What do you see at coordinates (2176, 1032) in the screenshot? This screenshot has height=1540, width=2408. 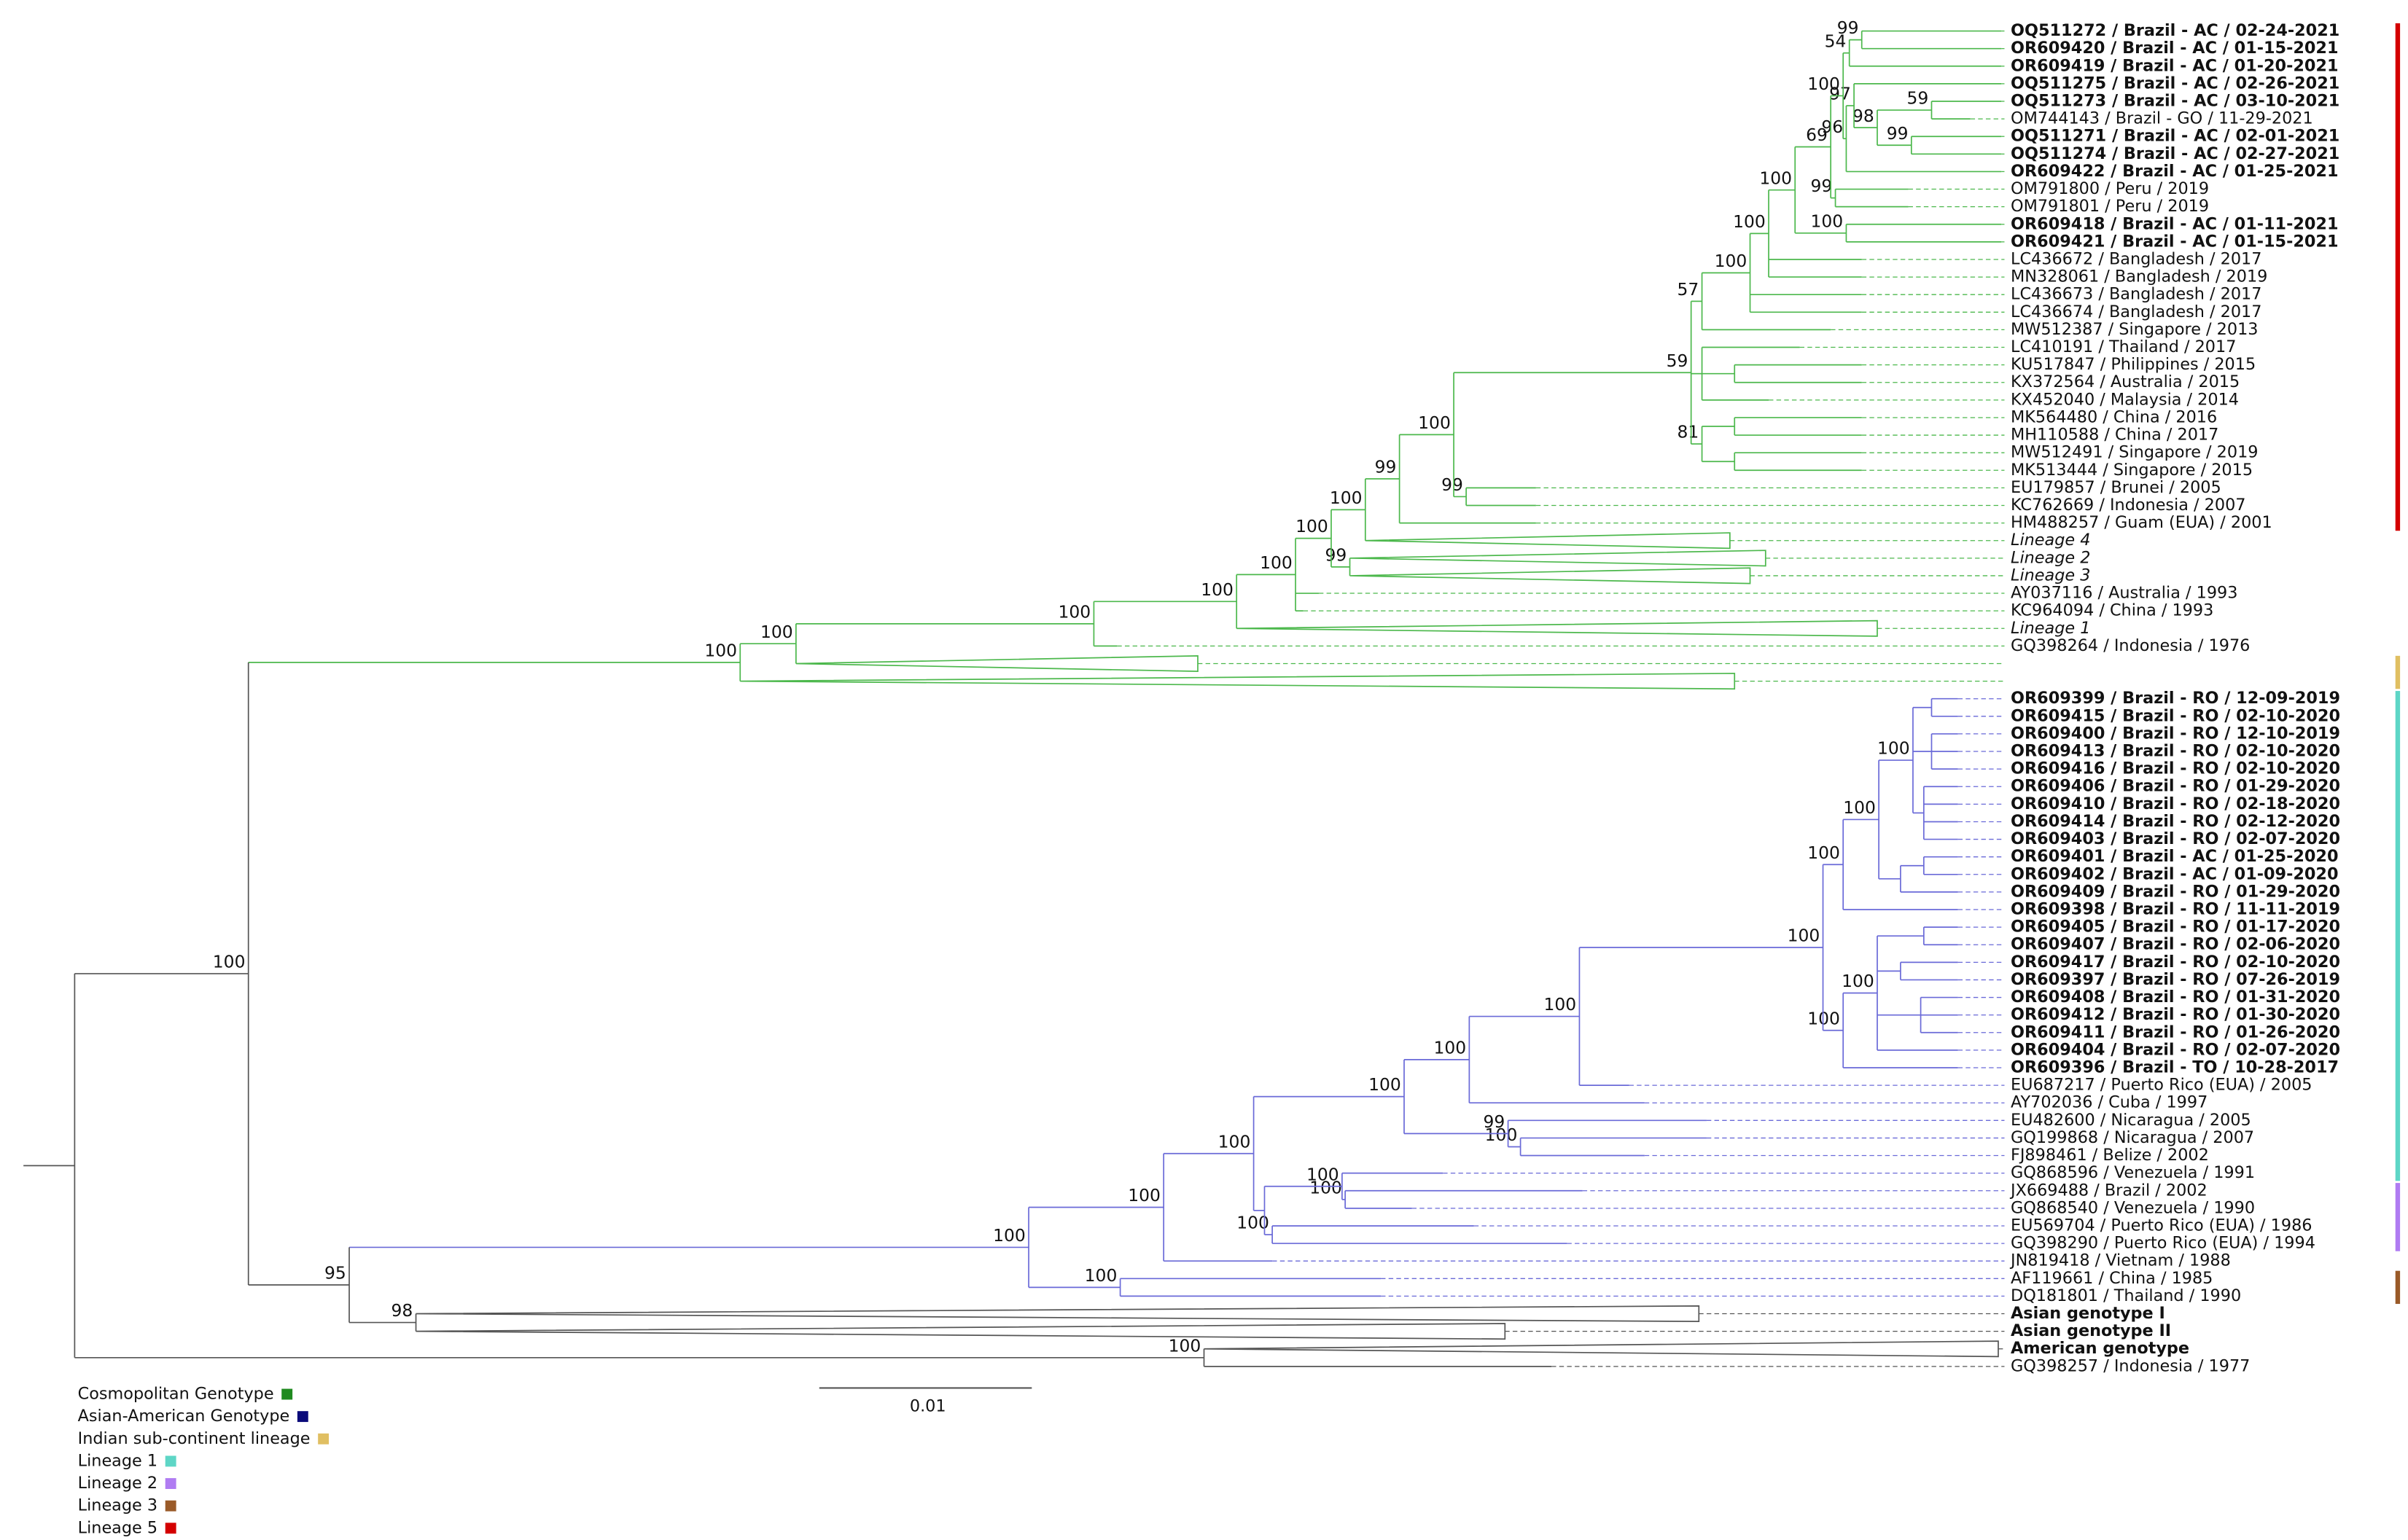 I see `tip-label: OR609411 / Brazil - RO / 01-26-2020` at bounding box center [2176, 1032].